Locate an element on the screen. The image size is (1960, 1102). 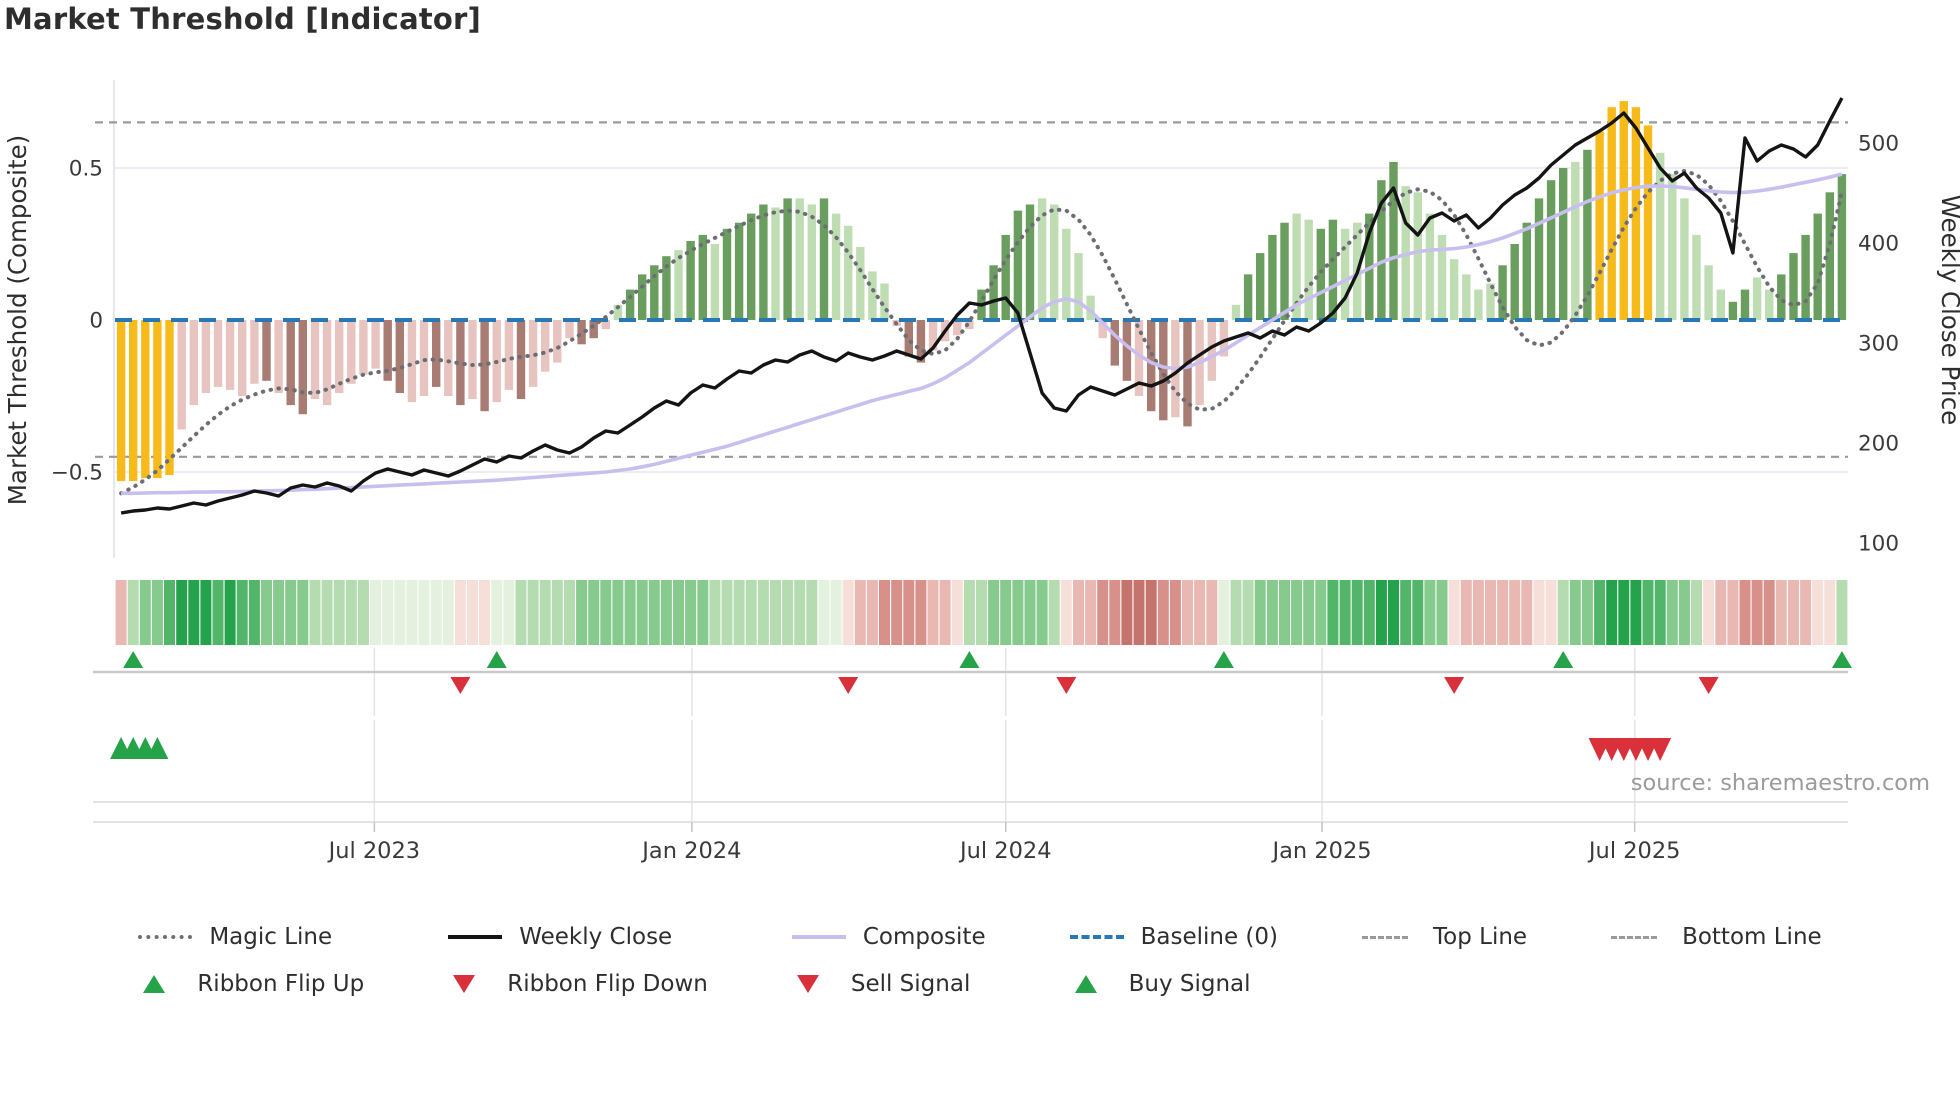
left-axis-title: Market Threshold (Composite) is located at coordinates (17, 320).